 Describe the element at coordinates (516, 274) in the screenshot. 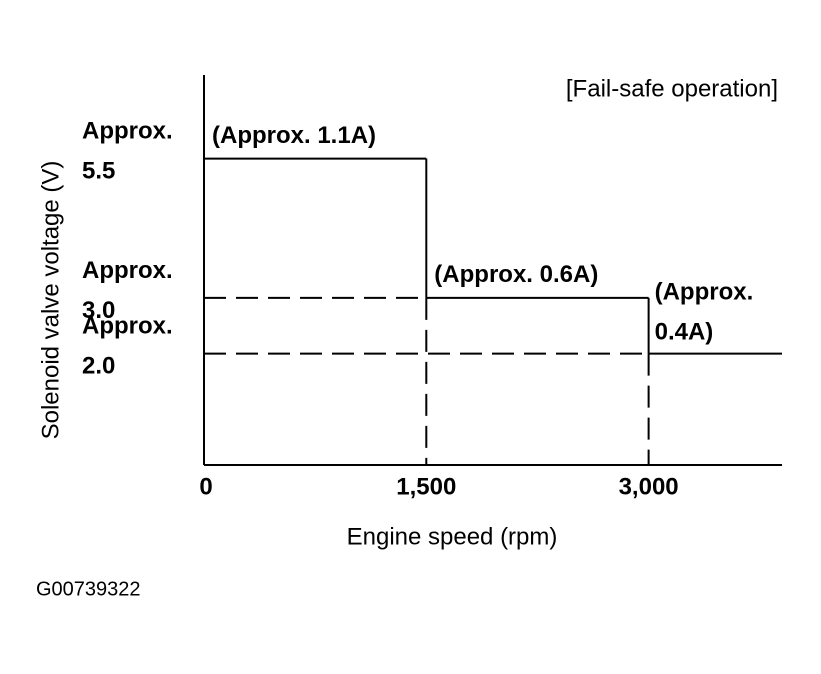

I see `annotation: (Approx. 0.6A)` at that location.